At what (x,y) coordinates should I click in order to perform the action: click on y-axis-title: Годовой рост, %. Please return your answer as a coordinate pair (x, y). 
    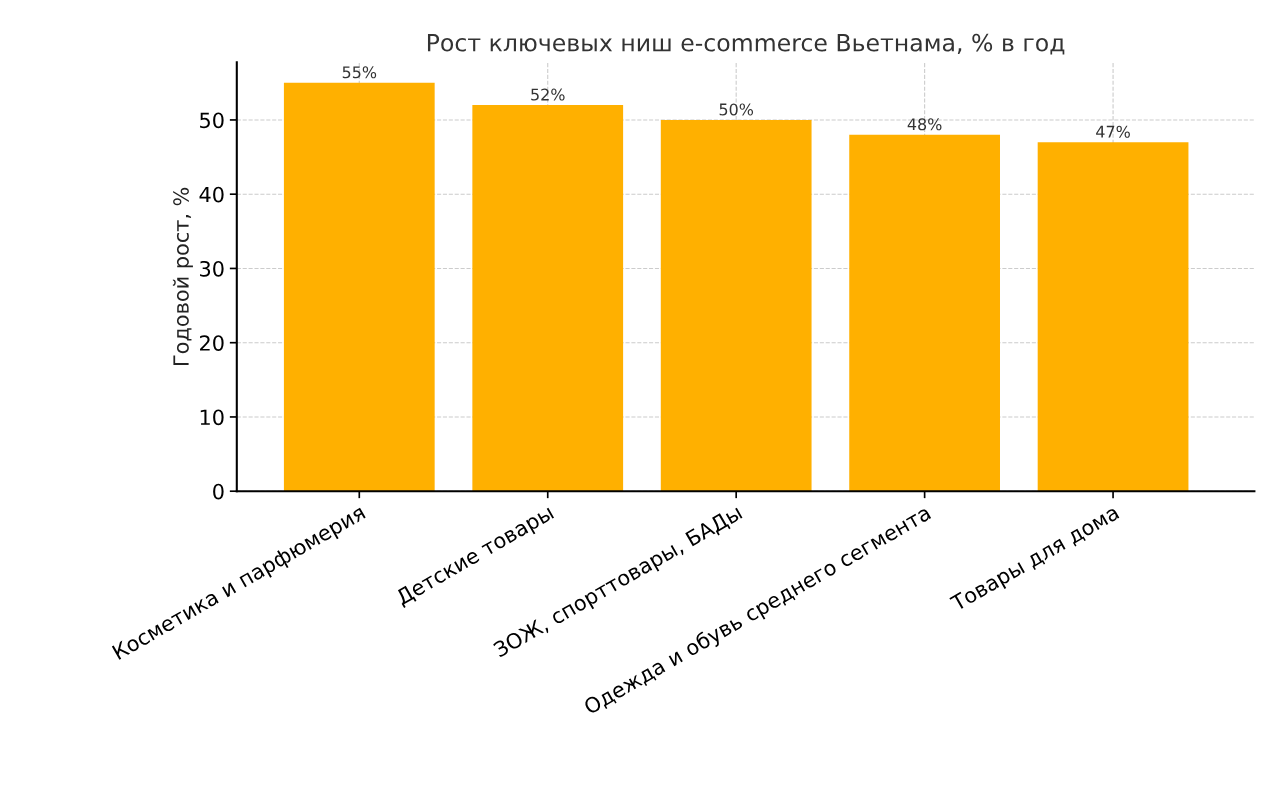
    Looking at the image, I should click on (182, 276).